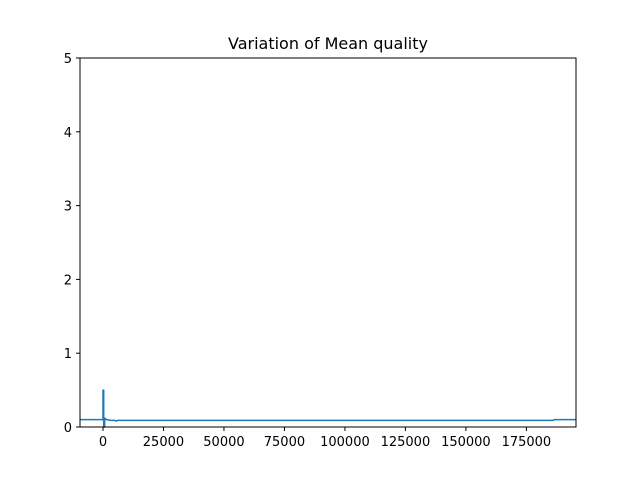 This screenshot has width=640, height=480. I want to click on x-tick-label: 150000, so click(466, 442).